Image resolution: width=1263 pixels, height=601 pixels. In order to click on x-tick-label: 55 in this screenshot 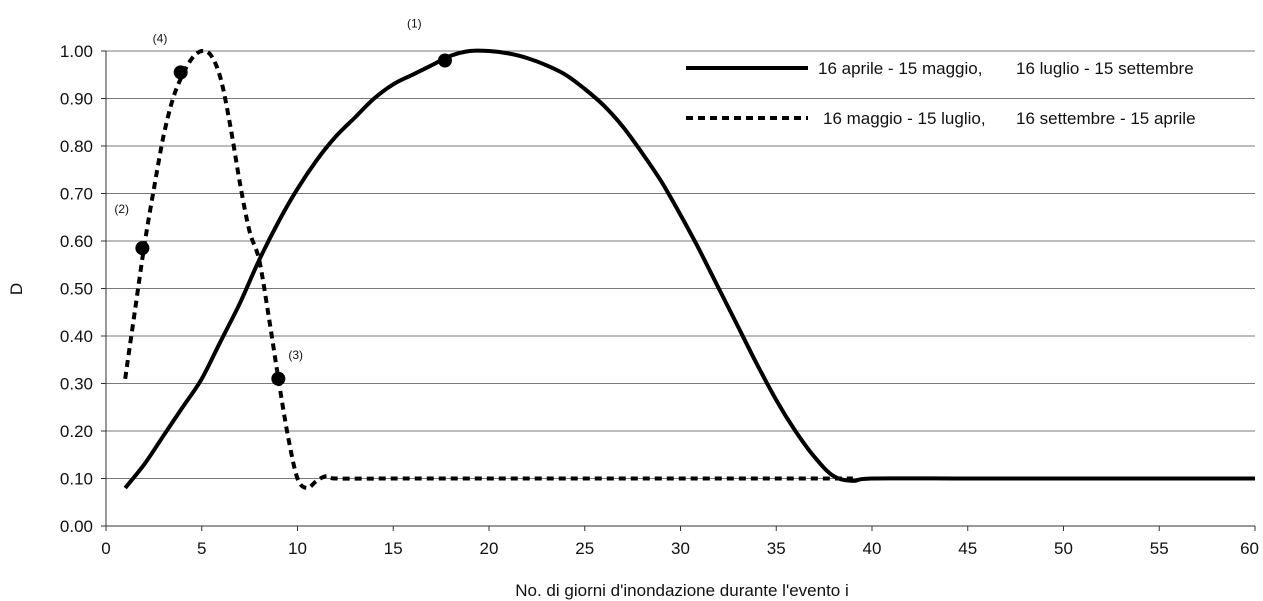, I will do `click(1159, 548)`.